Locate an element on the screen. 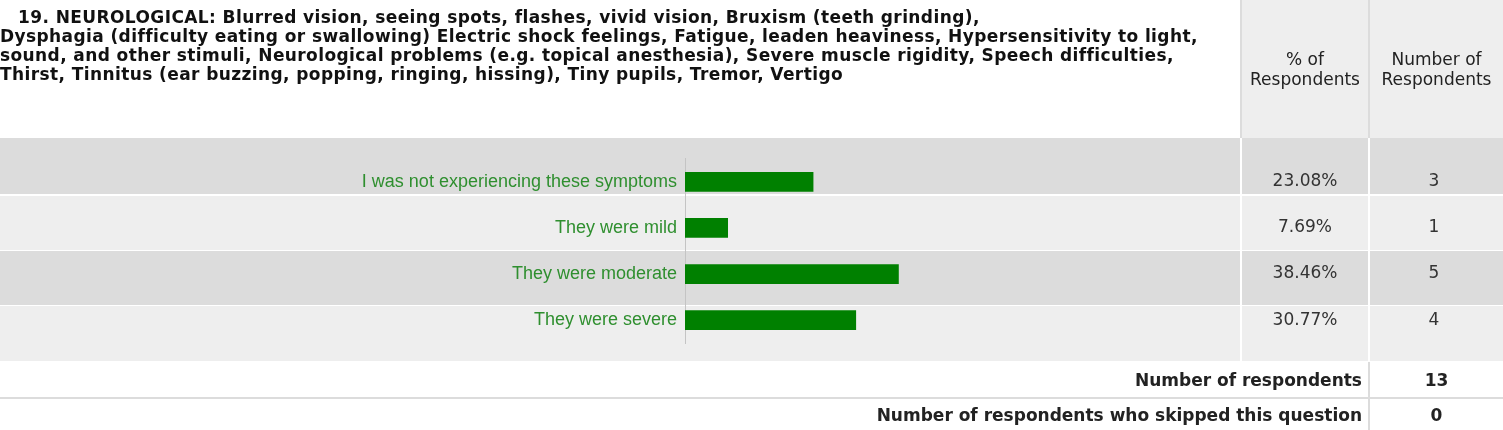 The height and width of the screenshot is (430, 1503). text: 1 is located at coordinates (1434, 226).